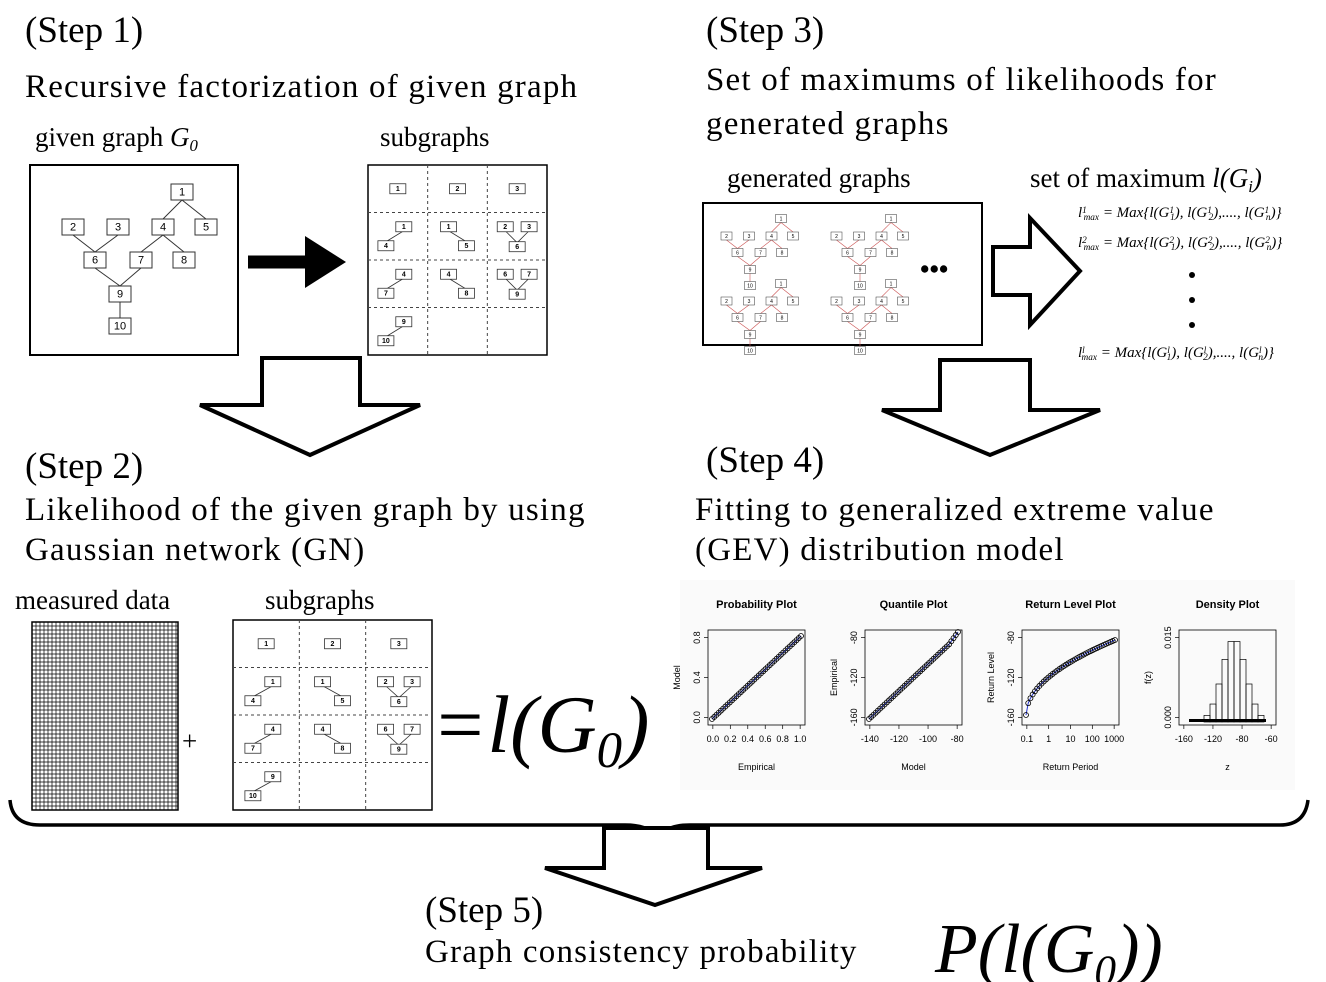 Image resolution: width=1326 pixels, height=982 pixels. I want to click on sample-glyph, so click(1028, 703).